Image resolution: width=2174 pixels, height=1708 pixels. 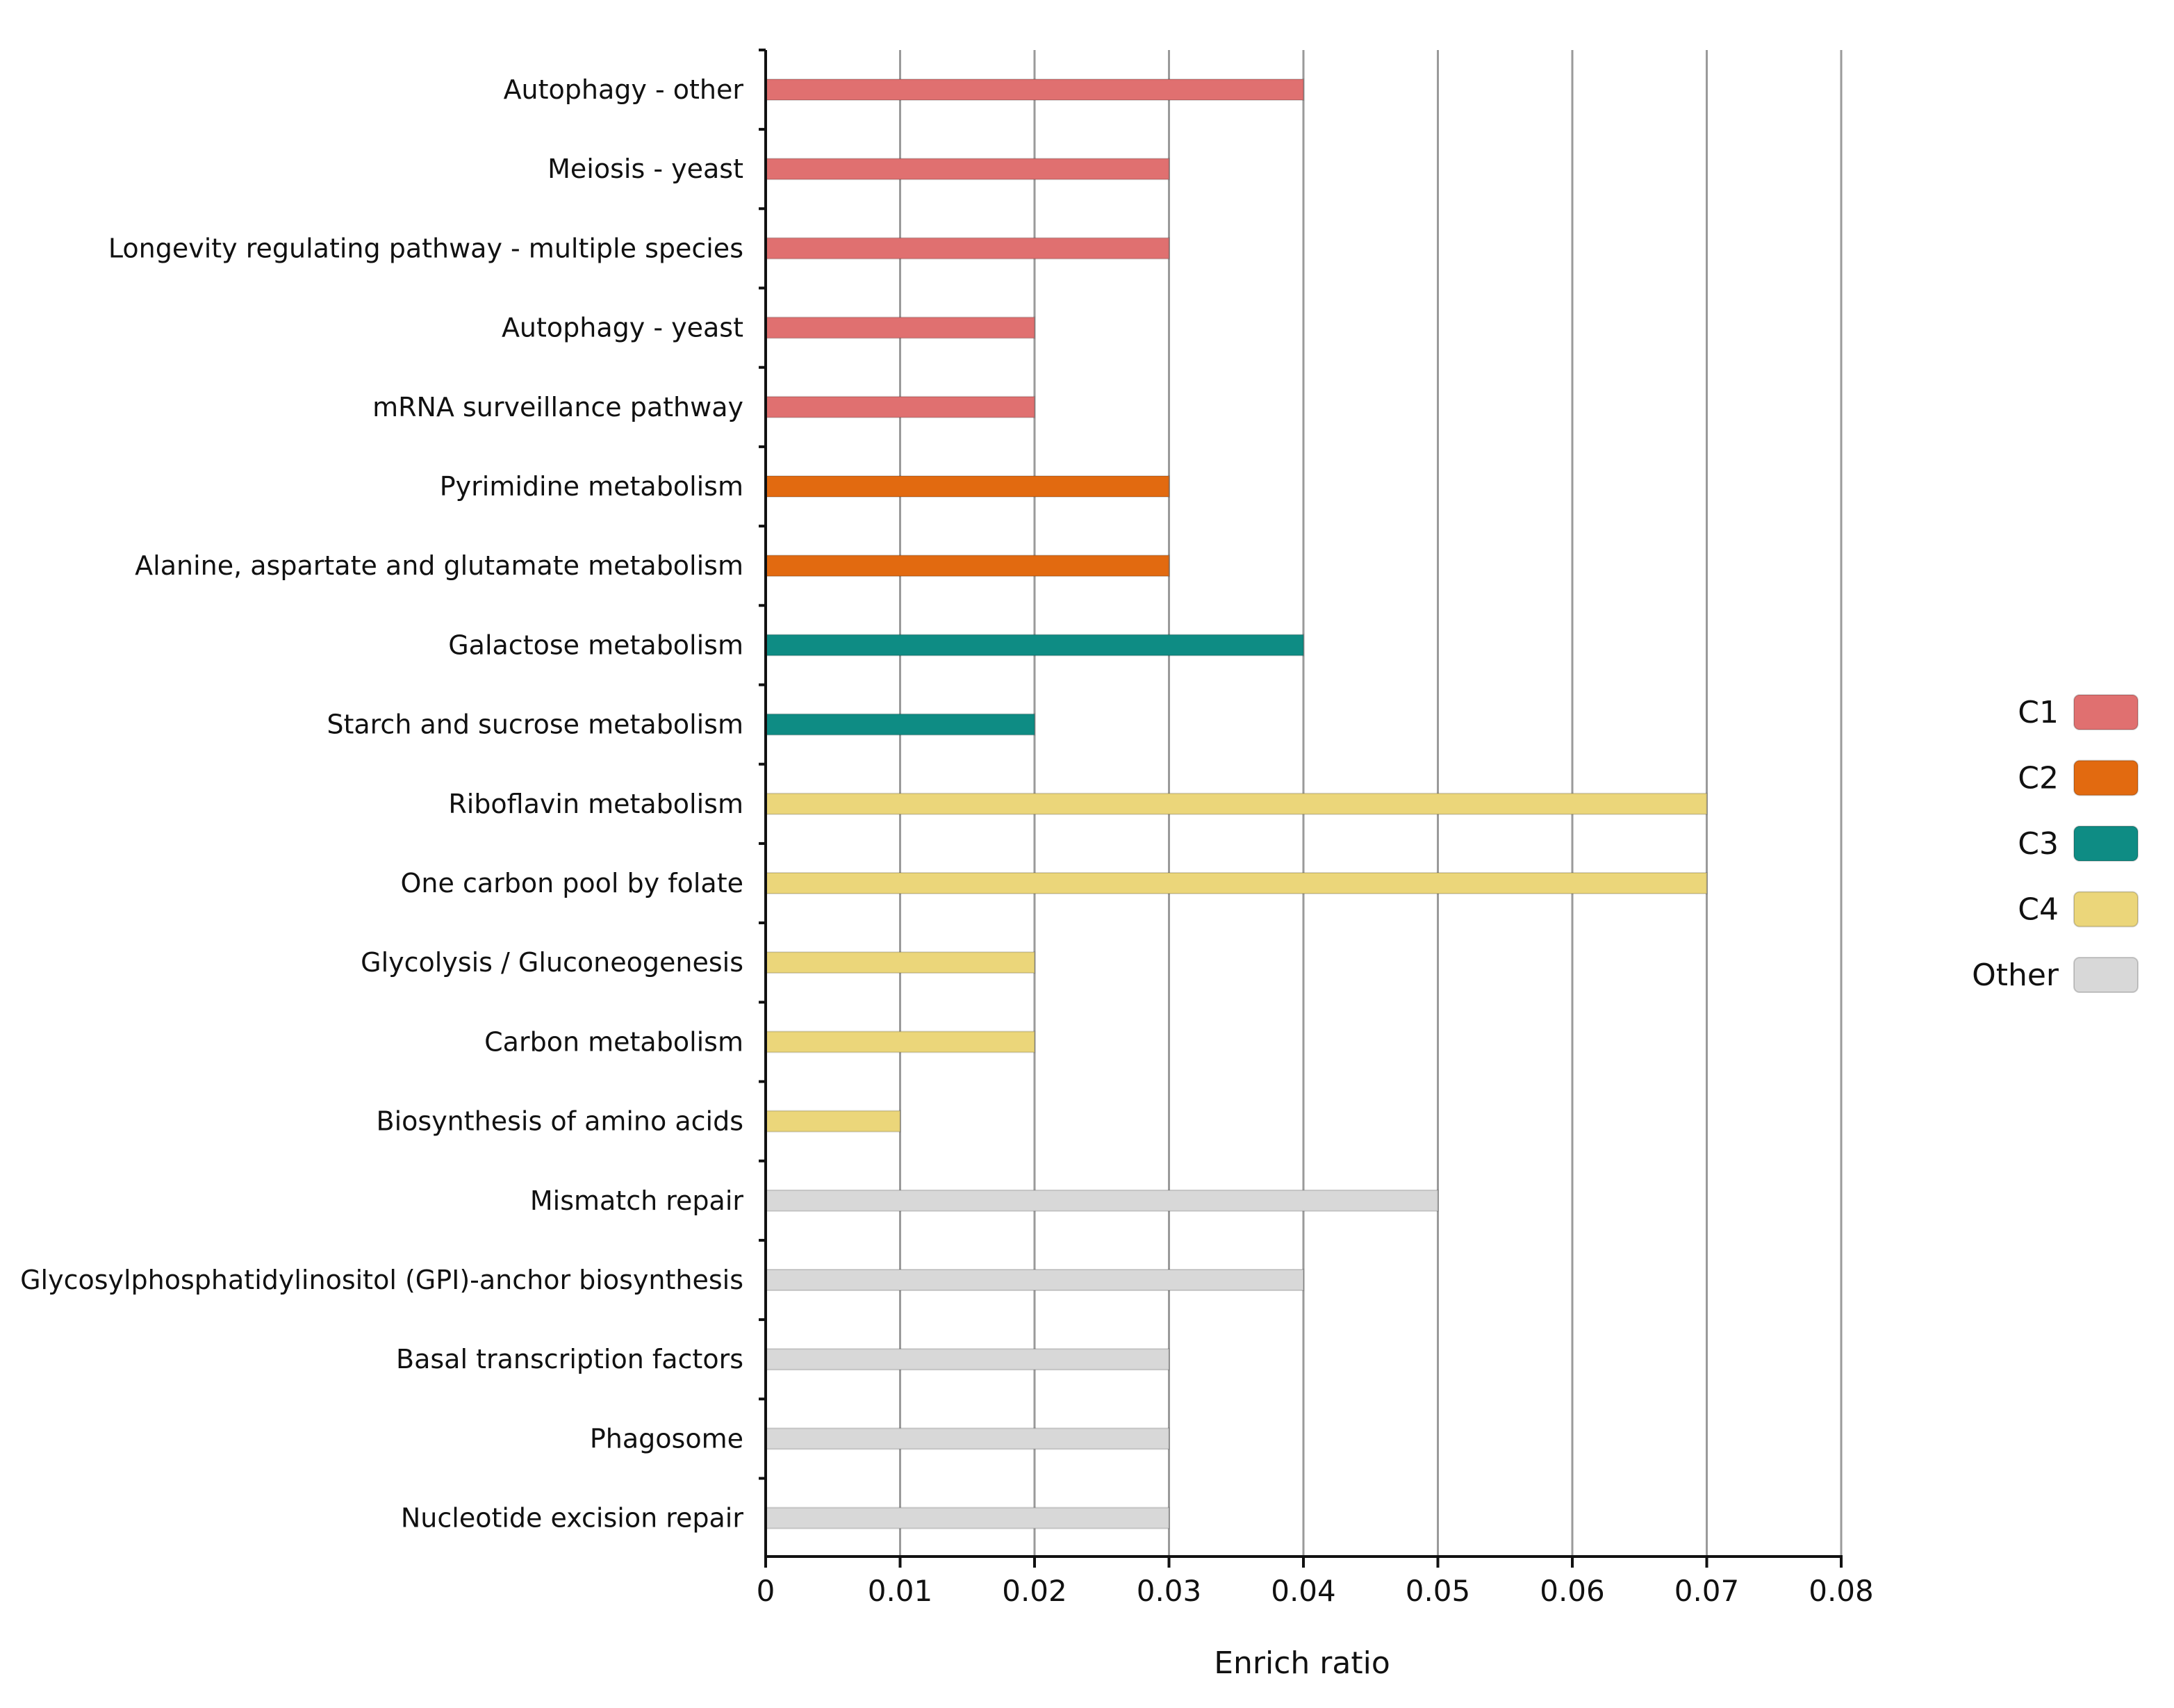 I want to click on x-tick-label: 0.04, so click(x=1303, y=1591).